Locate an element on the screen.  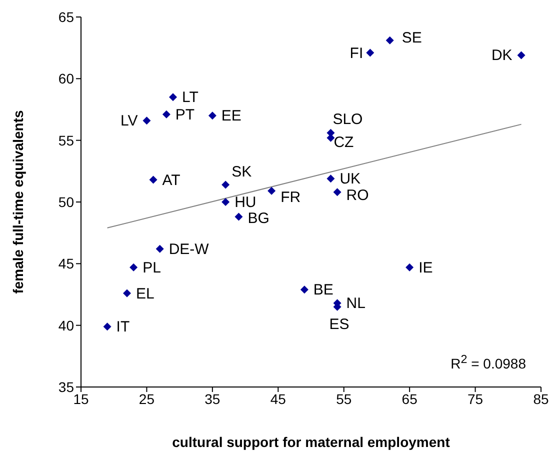
x-tick-label: 55 is located at coordinates (344, 398).